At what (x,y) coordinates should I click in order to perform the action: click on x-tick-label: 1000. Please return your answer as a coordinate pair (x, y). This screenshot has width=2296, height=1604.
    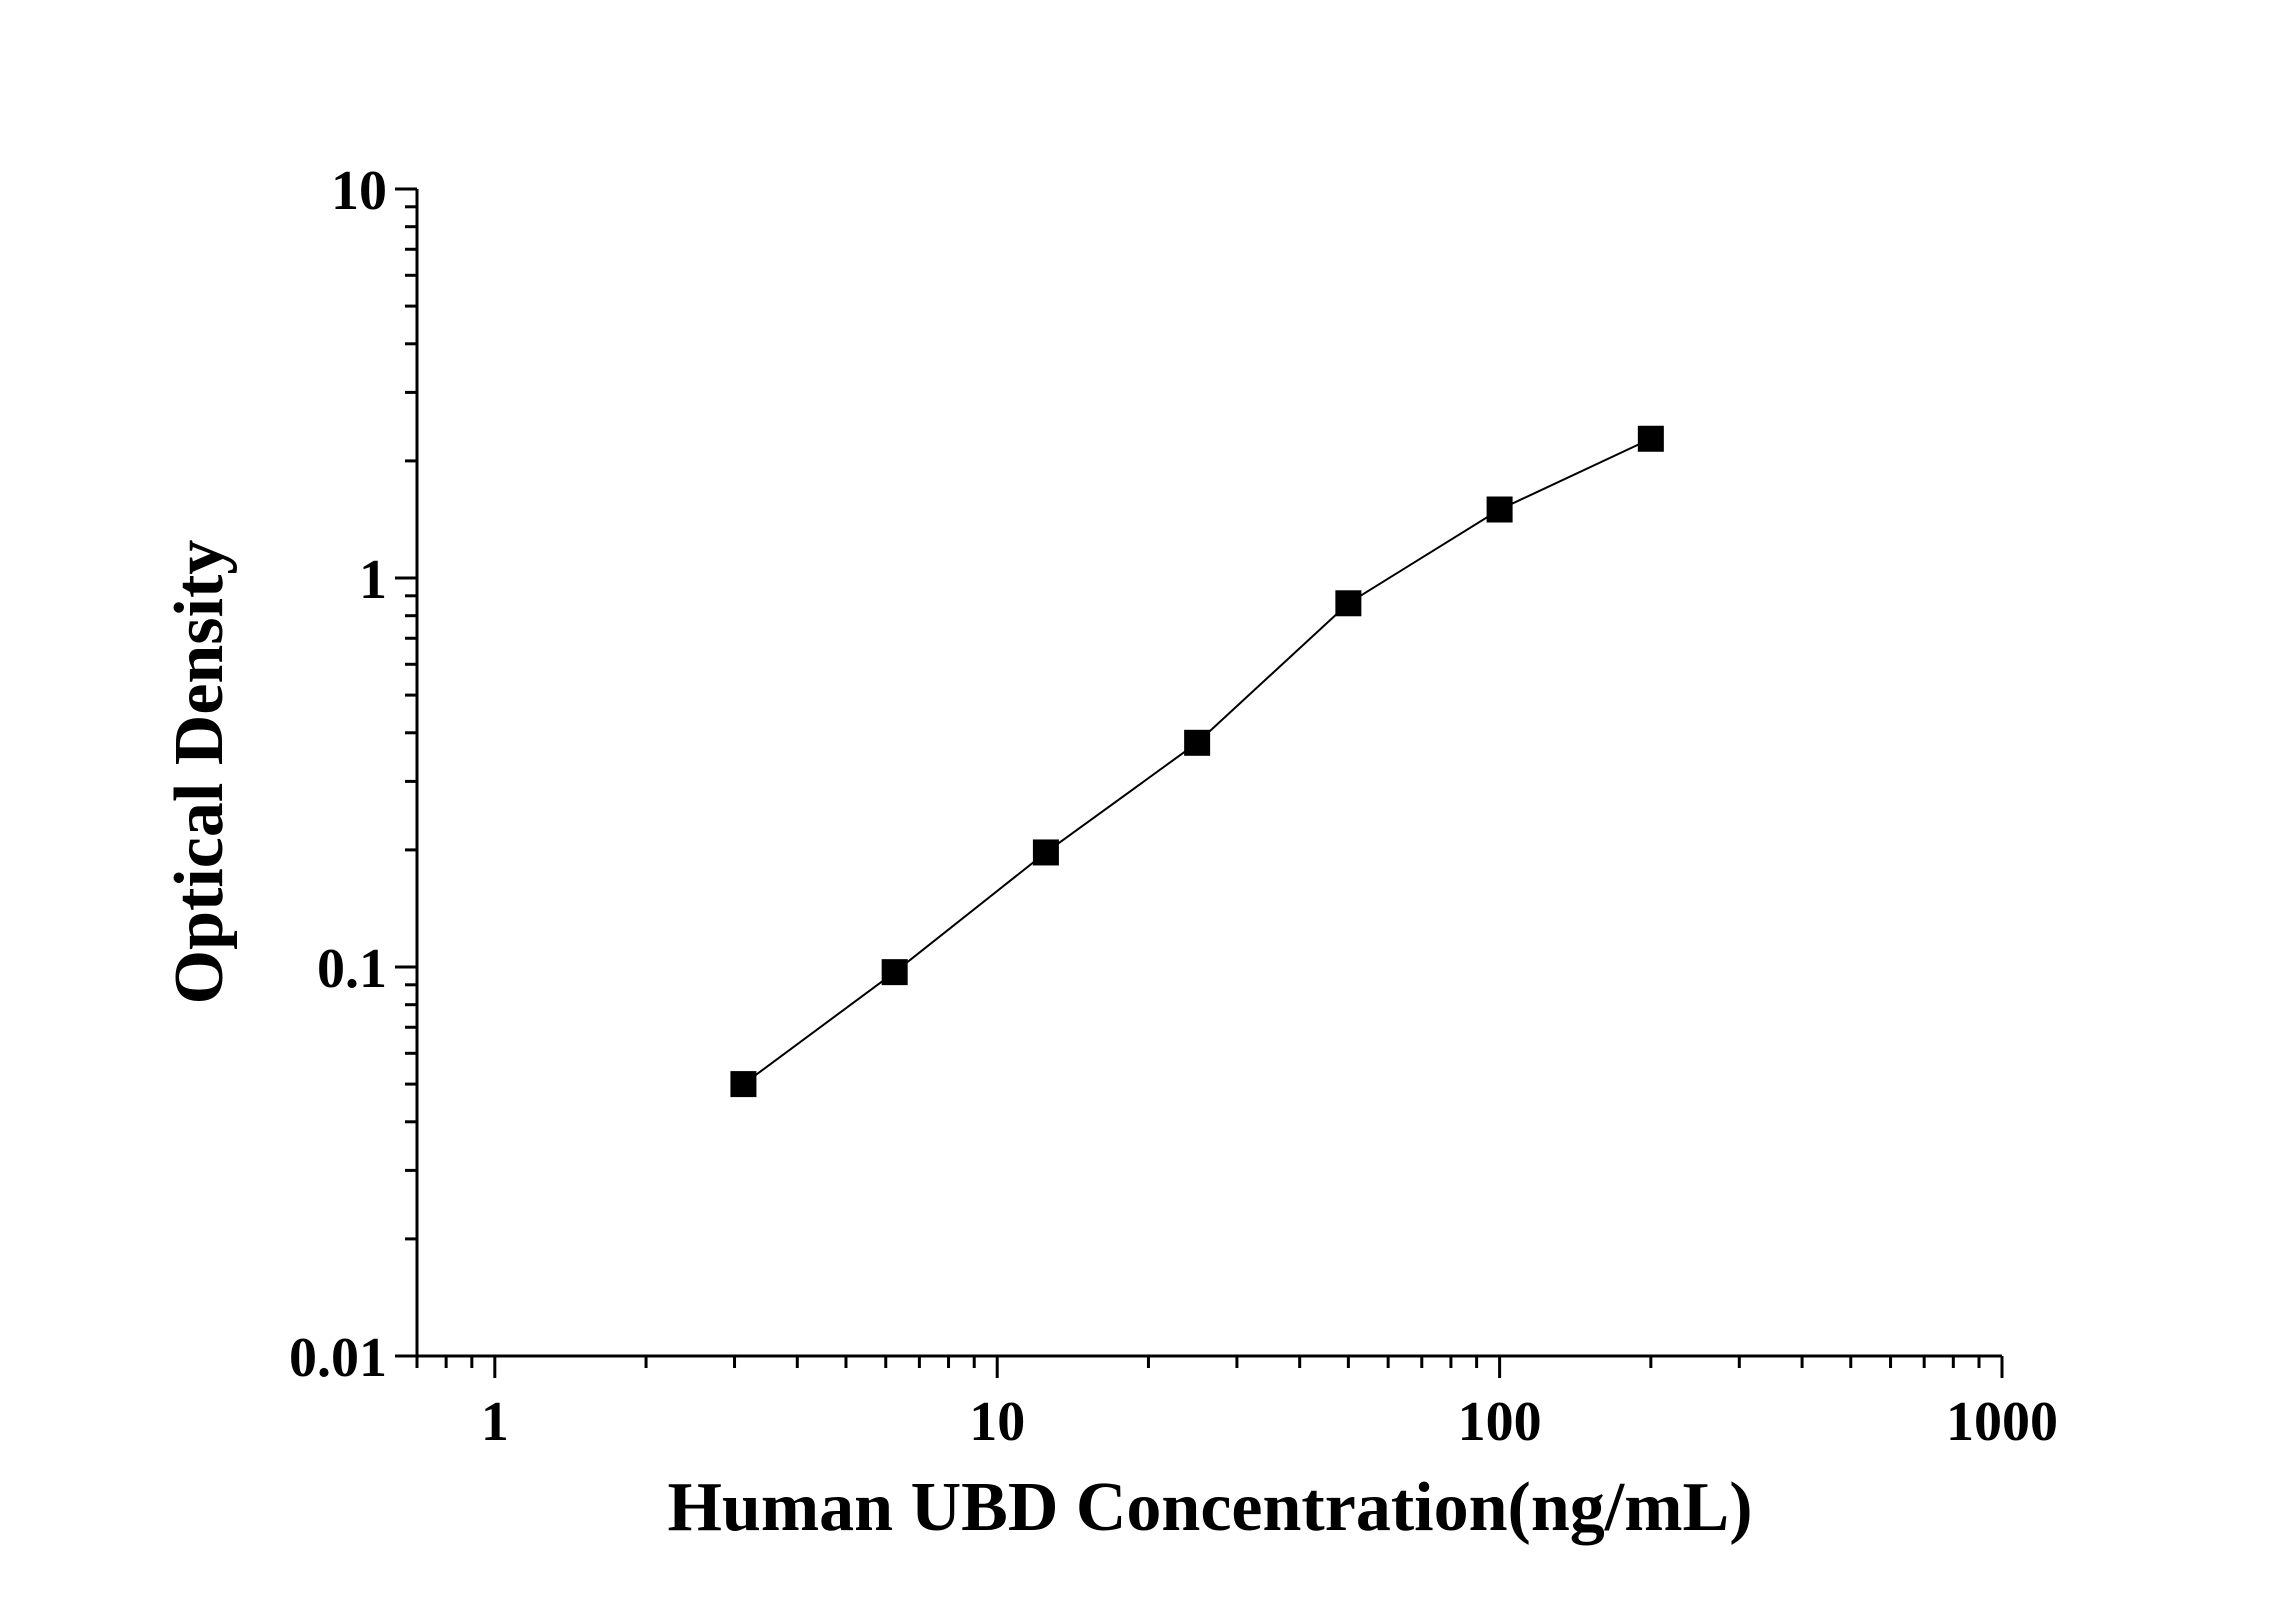
    Looking at the image, I should click on (2002, 1422).